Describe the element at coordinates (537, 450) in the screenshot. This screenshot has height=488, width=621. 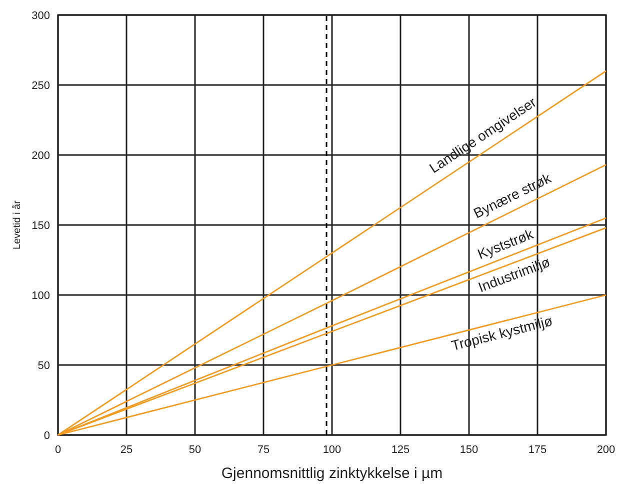
I see `x-tick-label: 175` at that location.